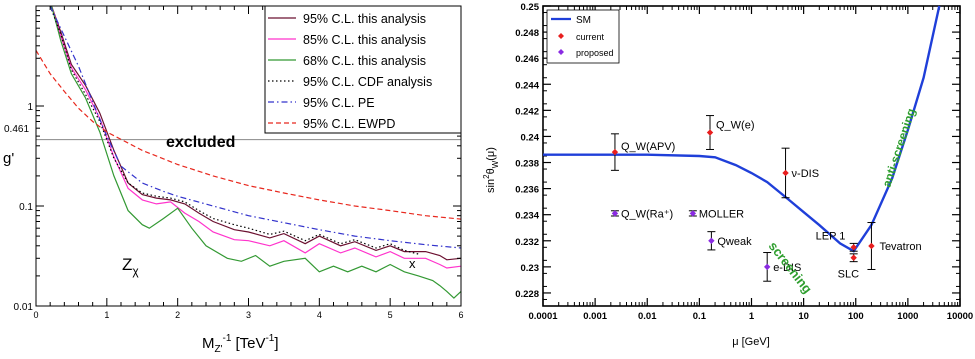  I want to click on right-ylabel: sin2θW(μ), so click(491, 170).